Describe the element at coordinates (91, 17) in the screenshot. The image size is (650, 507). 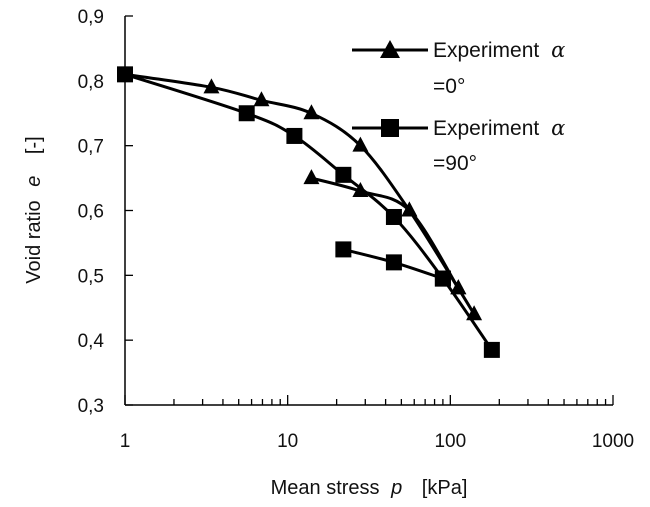
I see `y-tick-label: 0,9` at that location.